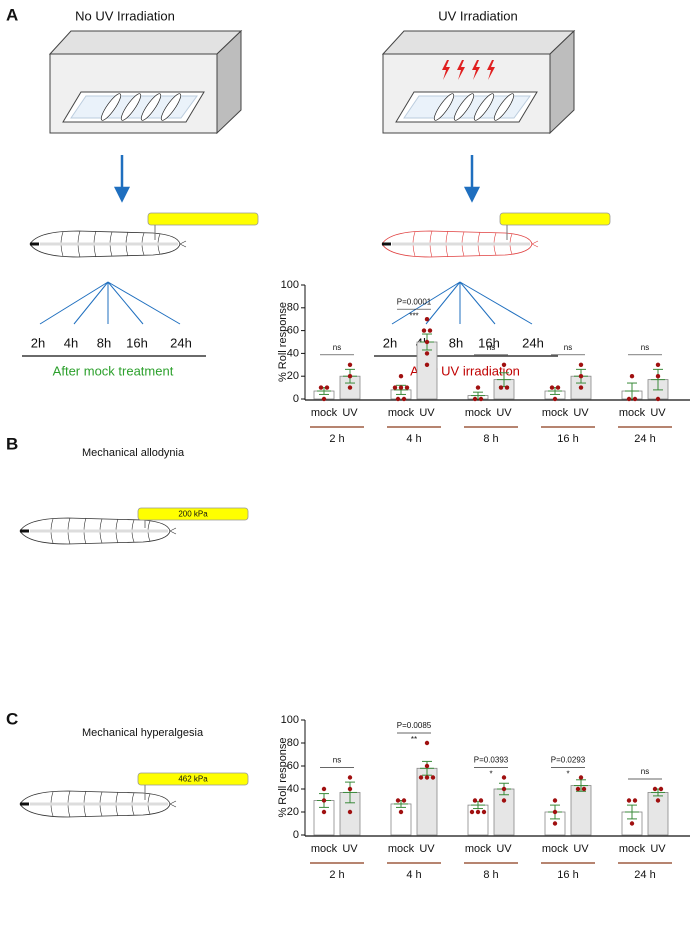 This screenshot has height=930, width=700. What do you see at coordinates (567, 439) in the screenshot?
I see `group-label: 16 h` at bounding box center [567, 439].